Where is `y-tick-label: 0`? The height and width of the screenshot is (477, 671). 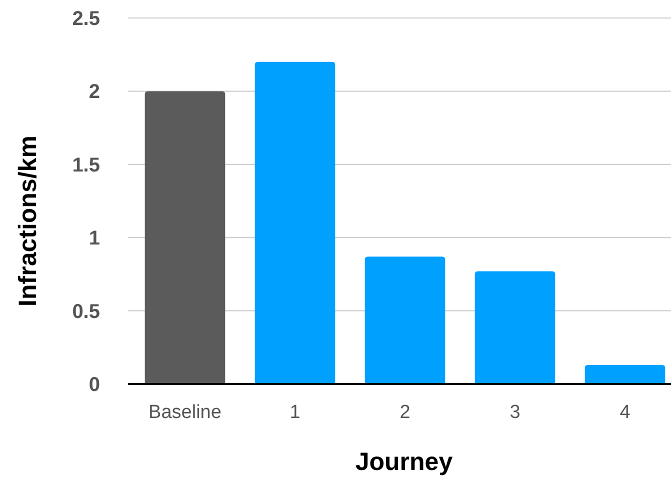 y-tick-label: 0 is located at coordinates (94, 385).